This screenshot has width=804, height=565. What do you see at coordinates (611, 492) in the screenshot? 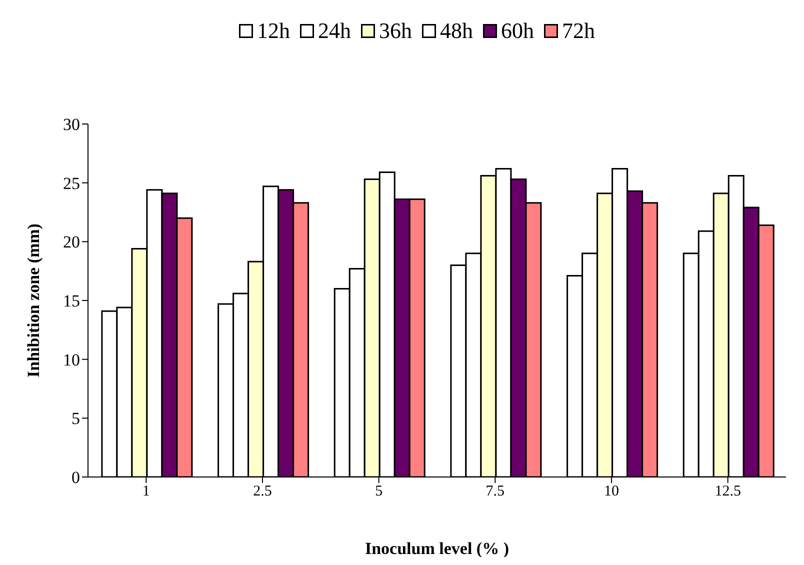
I see `x-tick-label: 10` at bounding box center [611, 492].